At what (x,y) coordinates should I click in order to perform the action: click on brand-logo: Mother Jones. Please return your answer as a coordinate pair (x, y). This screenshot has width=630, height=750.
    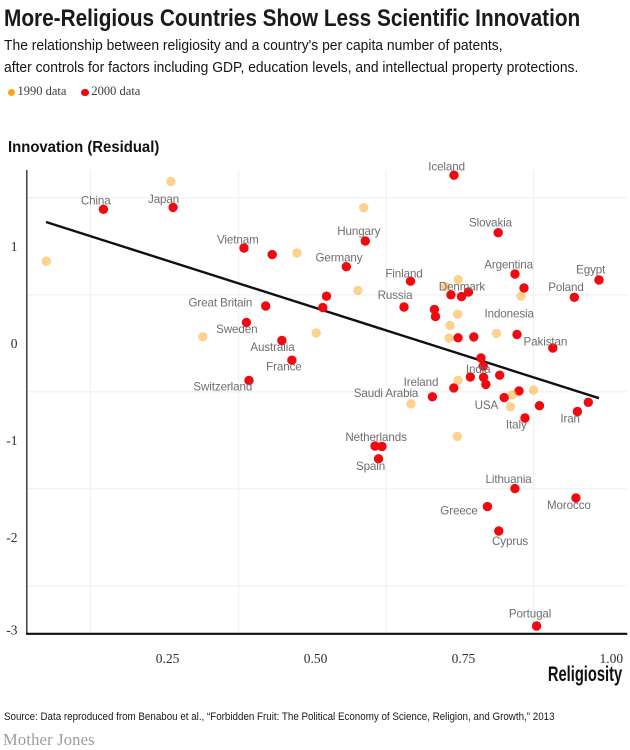
    Looking at the image, I should click on (49, 739).